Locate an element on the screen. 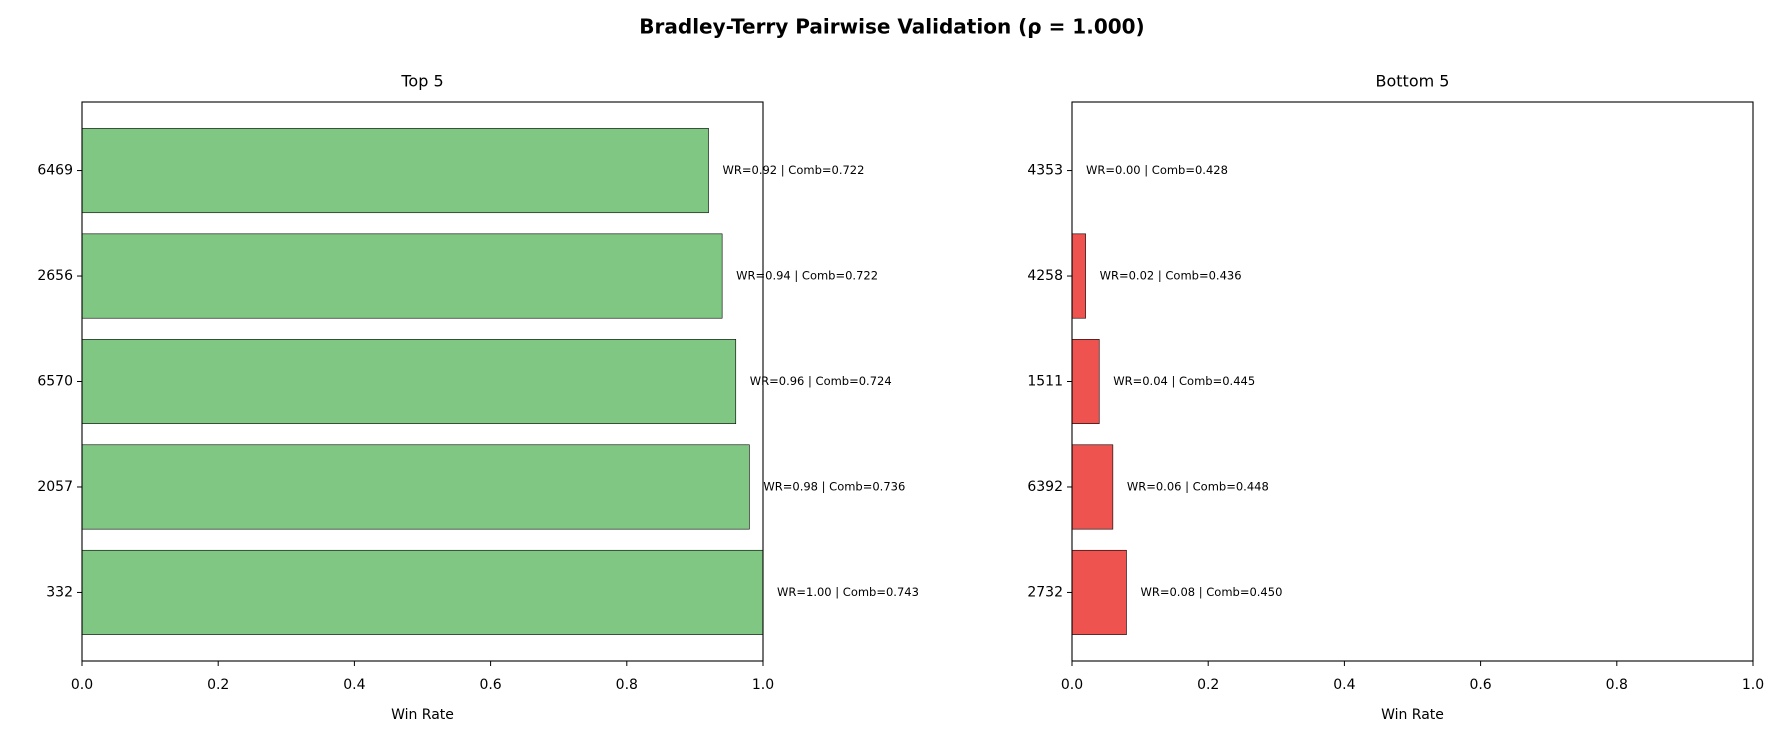  axes-title: Top 5 is located at coordinates (421, 81).